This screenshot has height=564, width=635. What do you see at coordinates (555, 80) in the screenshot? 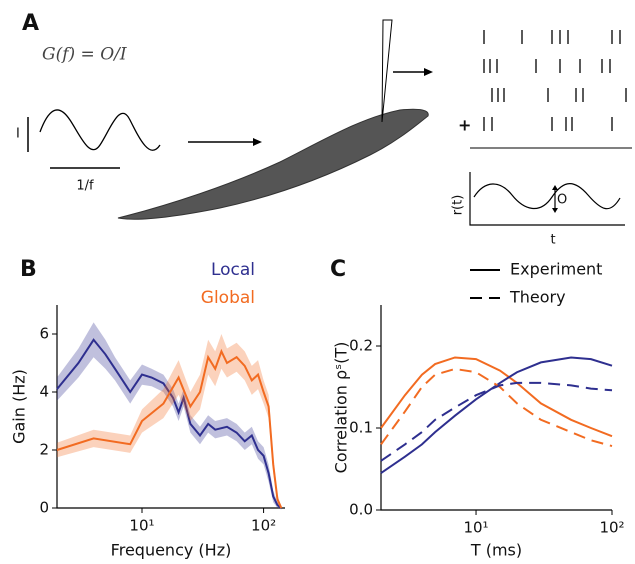
I see `spike-raster` at bounding box center [555, 80].